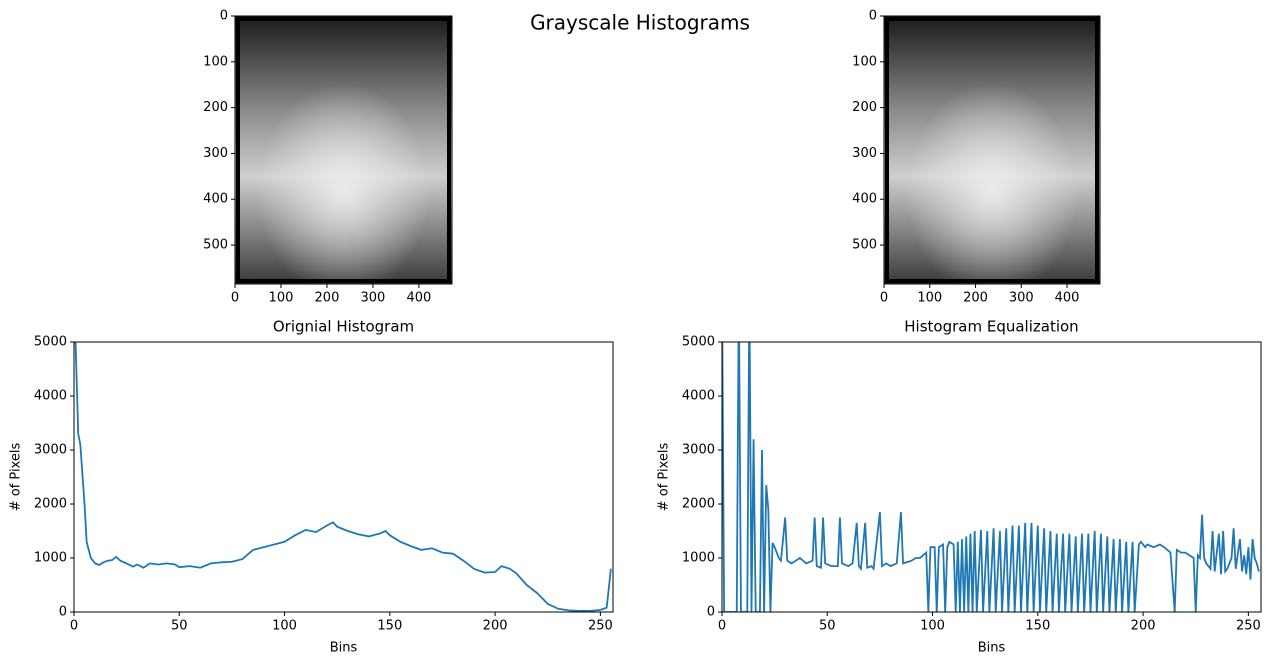 This screenshot has height=663, width=1280. What do you see at coordinates (640, 23) in the screenshot?
I see `figure-title: Grayscale Histograms` at bounding box center [640, 23].